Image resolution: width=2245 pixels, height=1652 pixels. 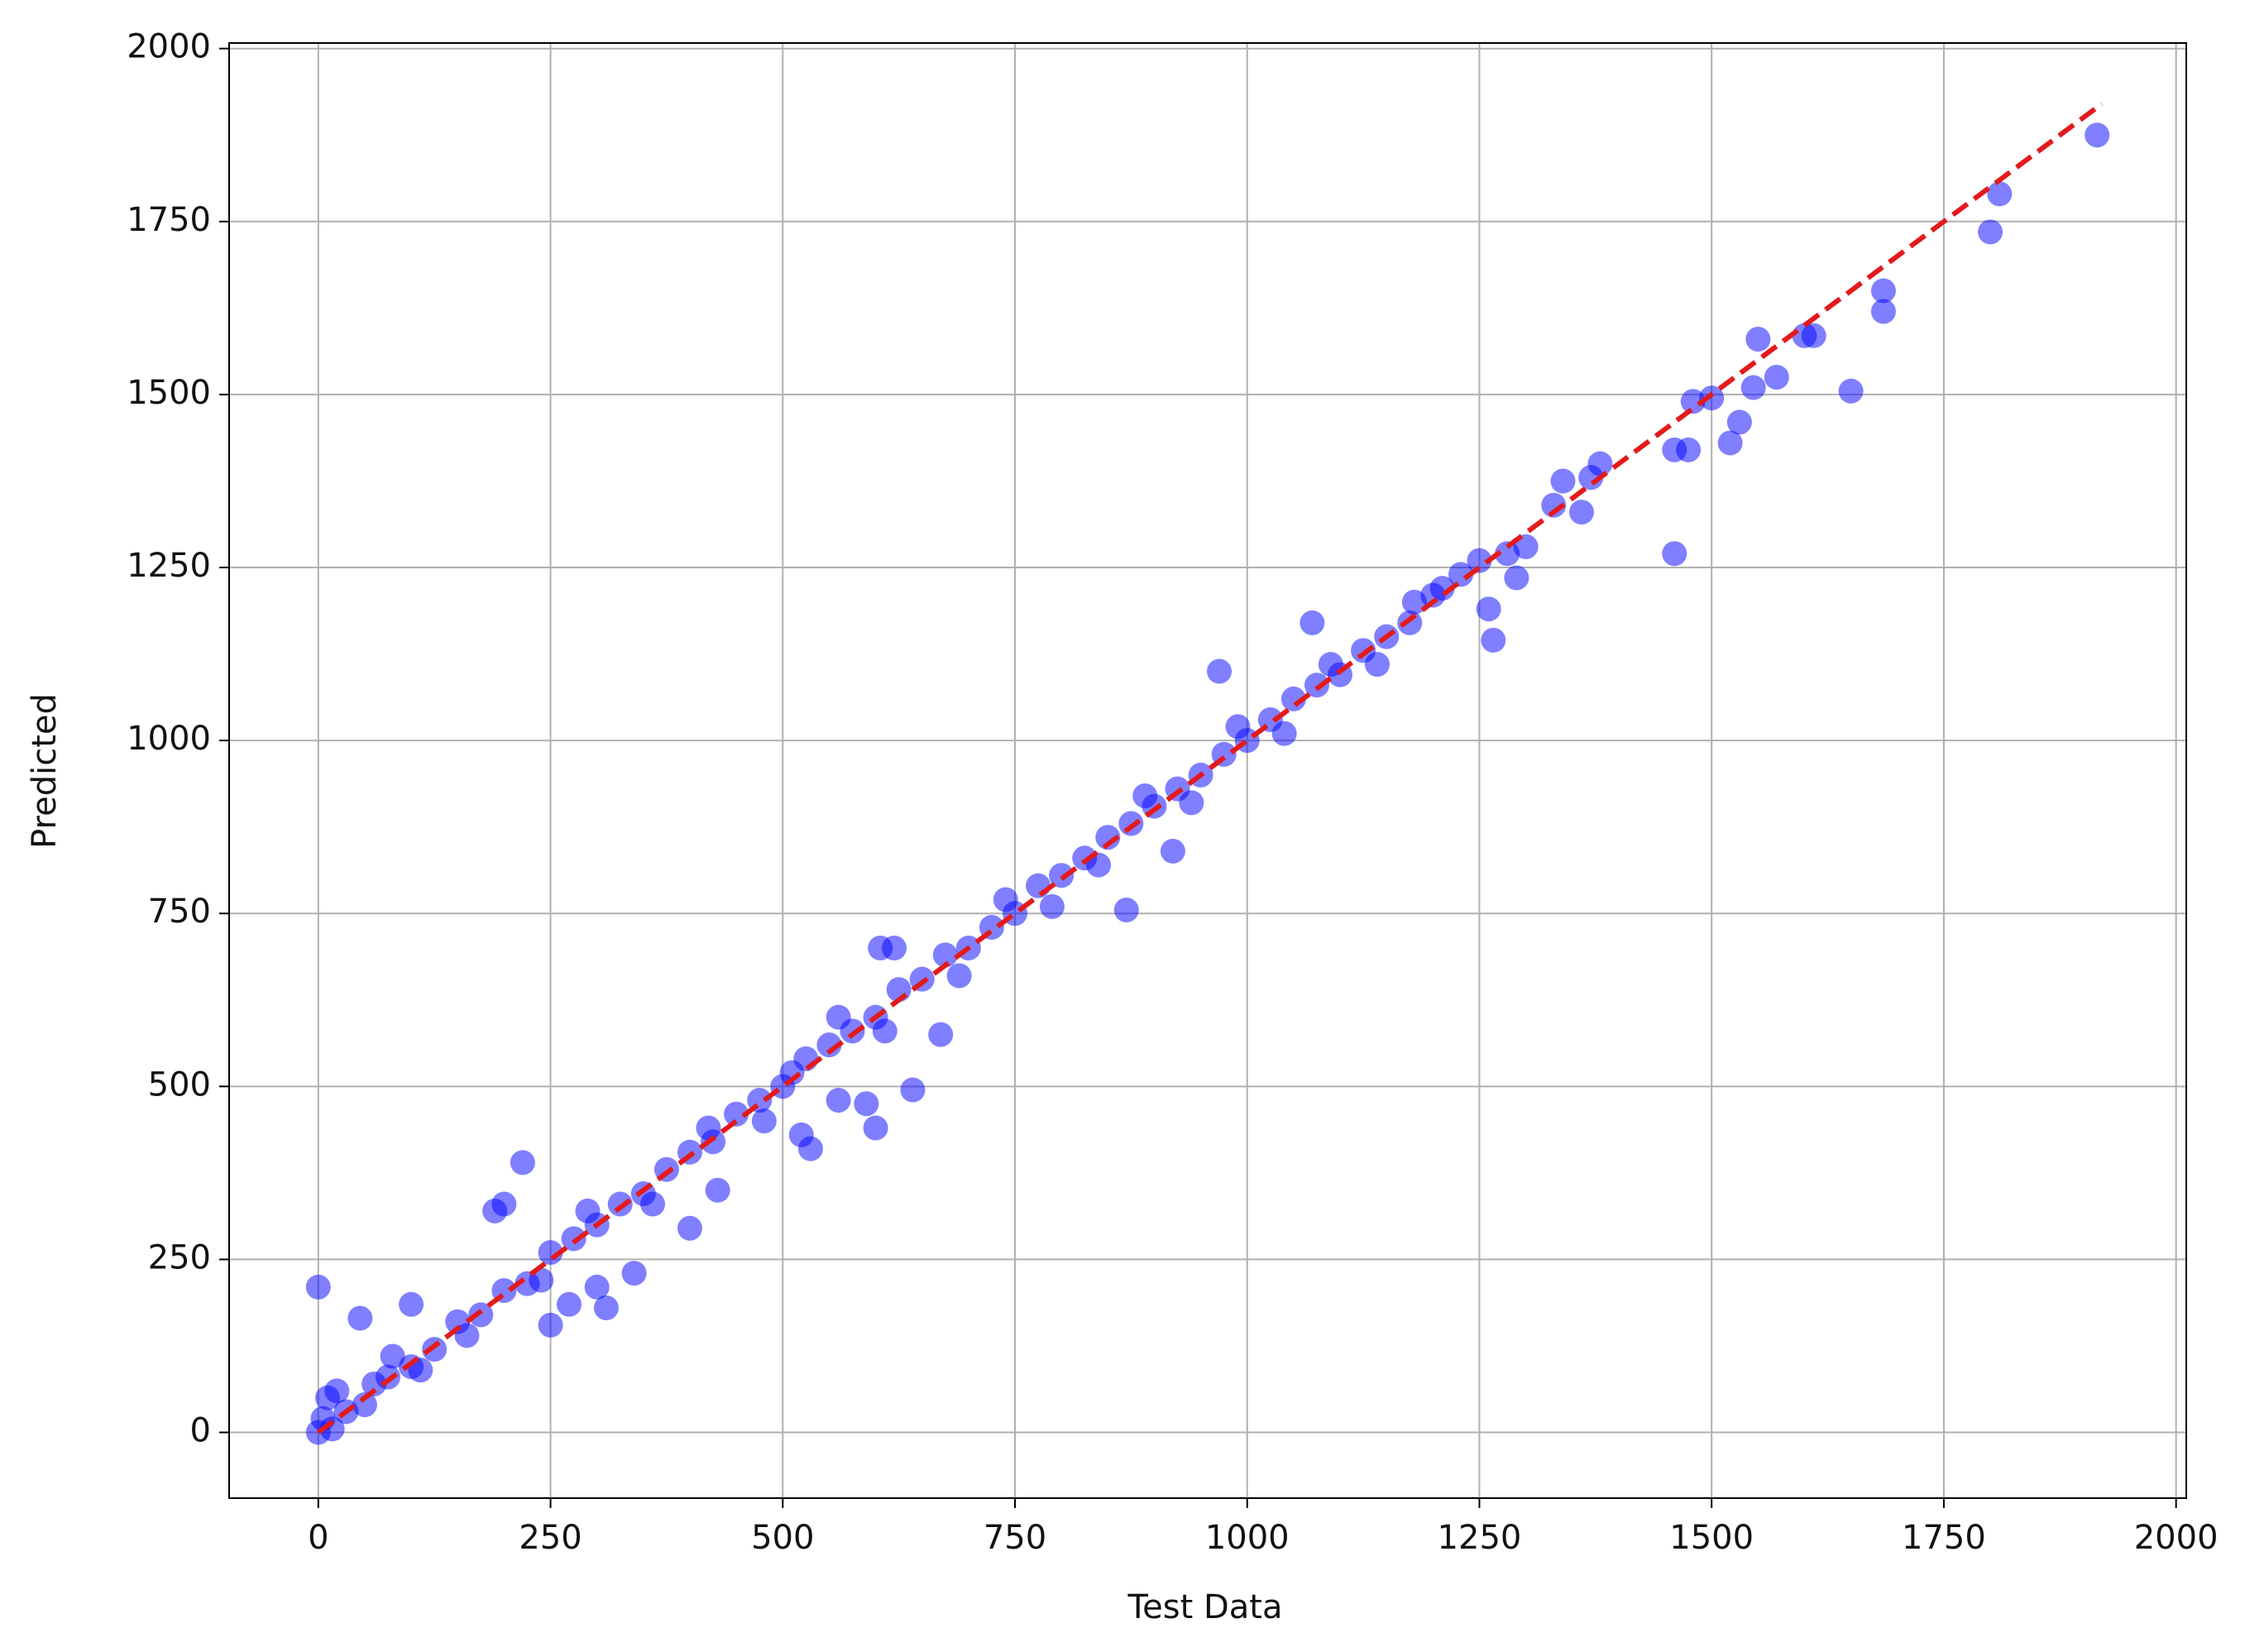 What do you see at coordinates (782, 1538) in the screenshot?
I see `x-tick-label: 500` at bounding box center [782, 1538].